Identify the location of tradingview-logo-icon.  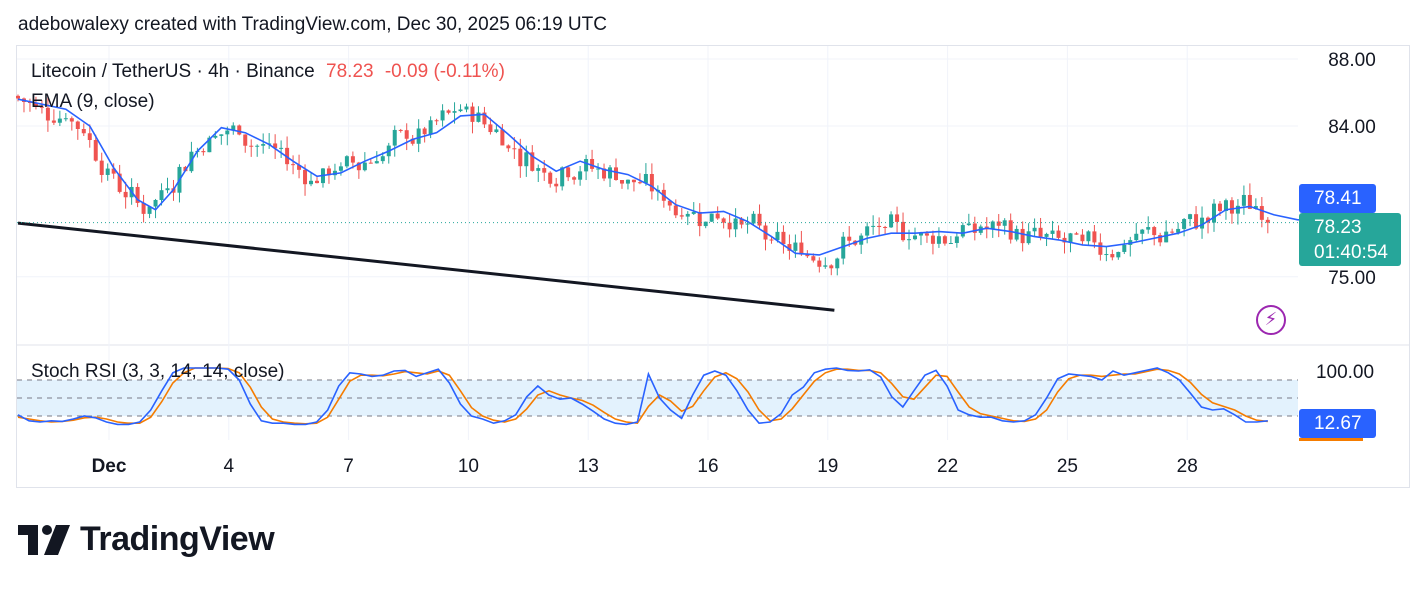
(44, 539).